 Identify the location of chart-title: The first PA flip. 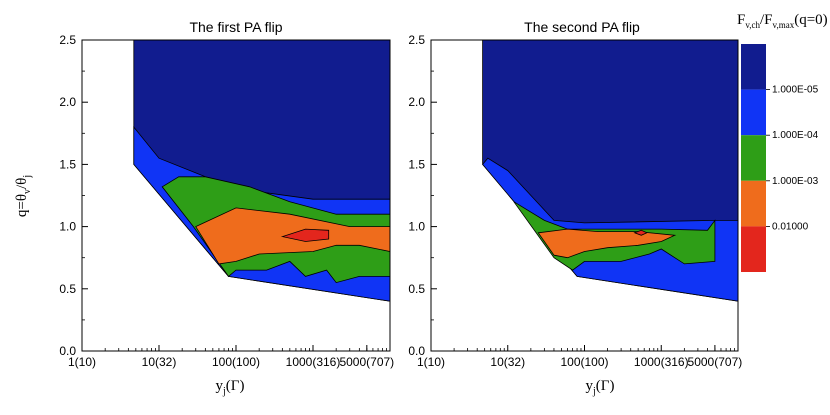
(235, 27).